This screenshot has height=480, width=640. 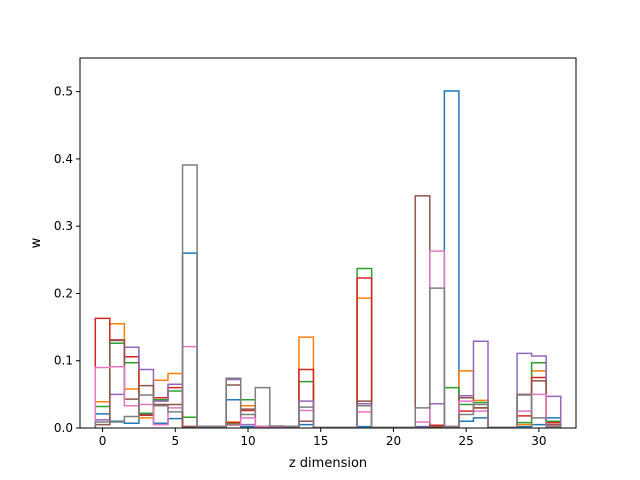 I want to click on x-tick-label: 20, so click(x=393, y=441).